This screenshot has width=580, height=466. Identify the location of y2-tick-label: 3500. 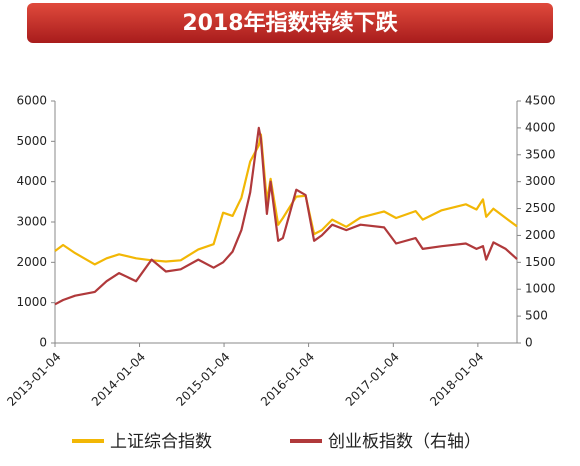
(540, 154).